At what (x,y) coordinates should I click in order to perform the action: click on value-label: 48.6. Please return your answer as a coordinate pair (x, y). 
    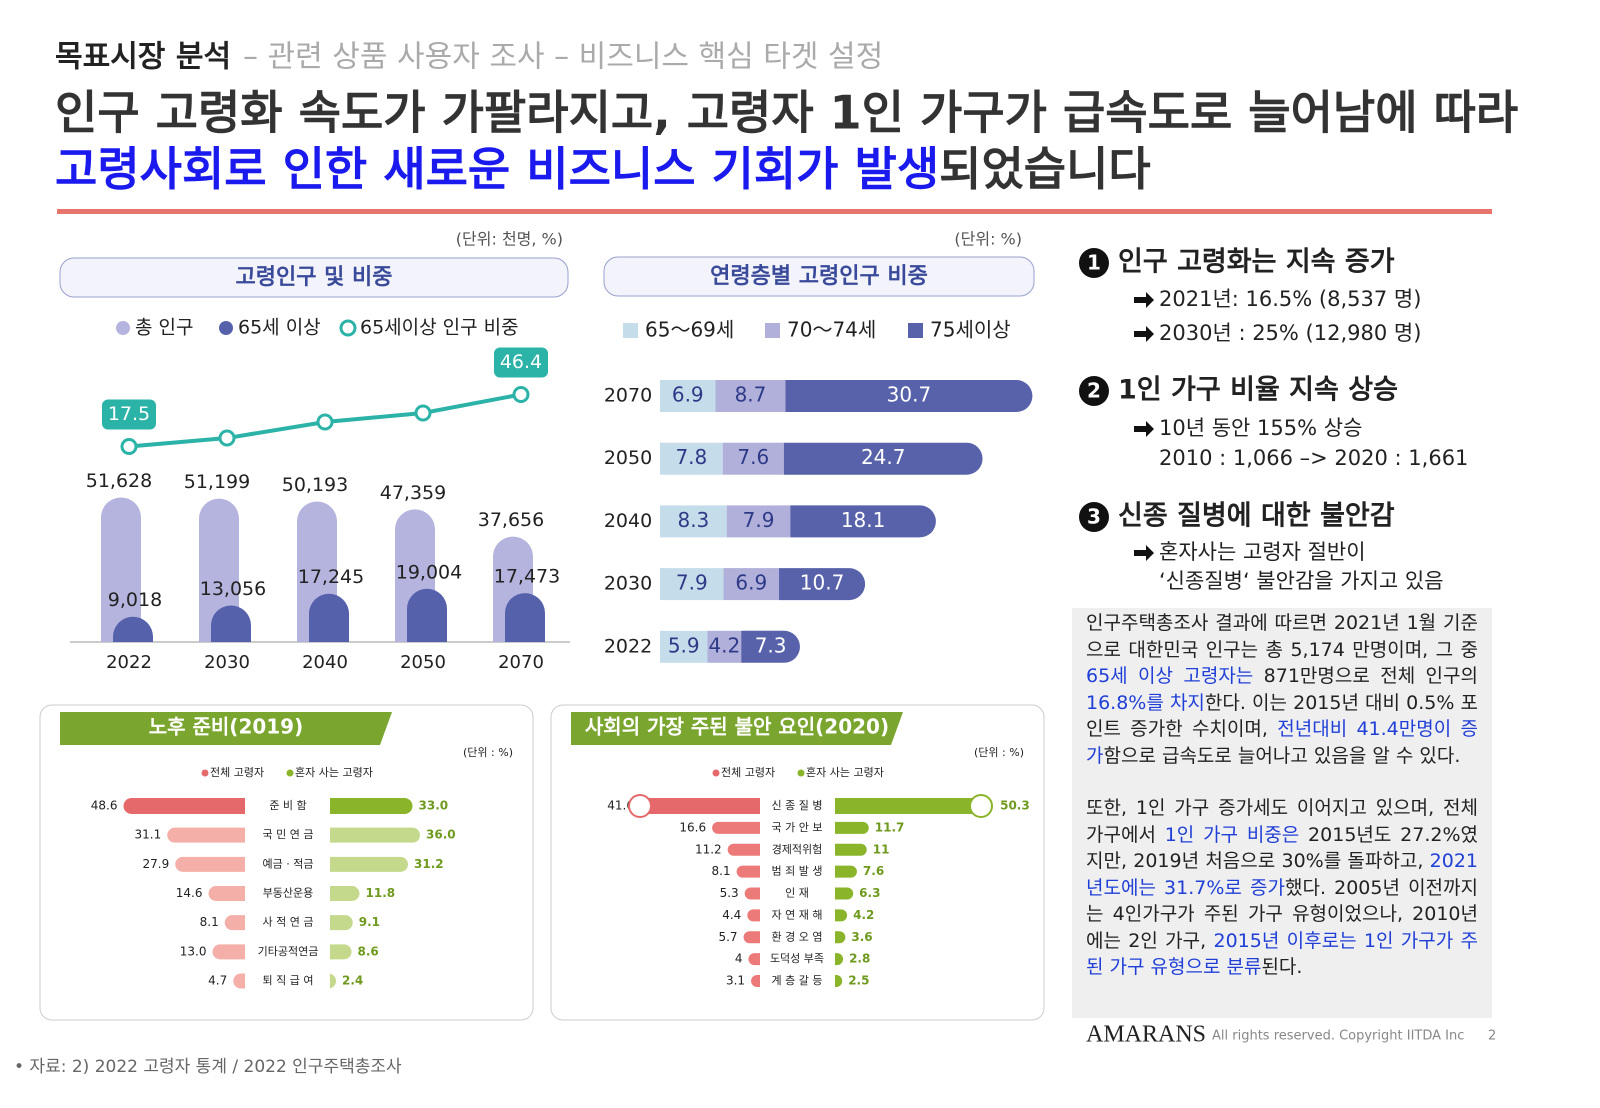
    Looking at the image, I should click on (104, 806).